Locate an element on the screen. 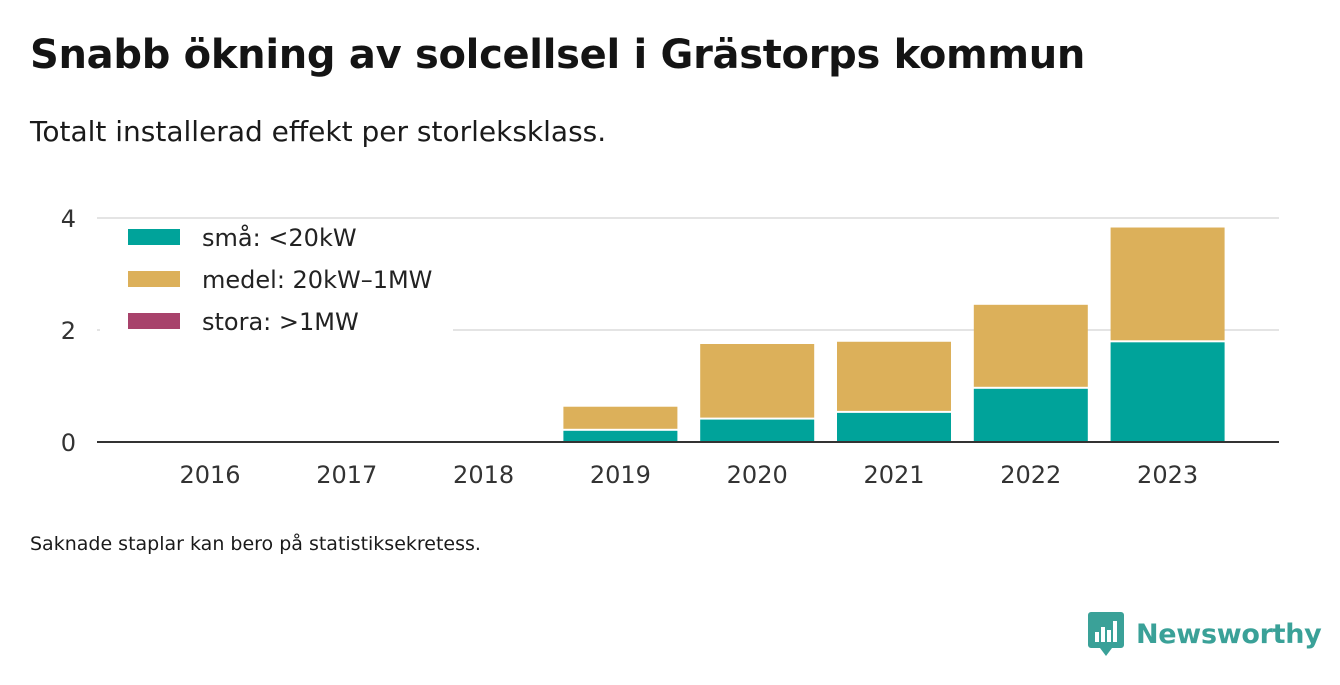 The height and width of the screenshot is (685, 1340). x-tick-label-2016: 2016 is located at coordinates (209, 475).